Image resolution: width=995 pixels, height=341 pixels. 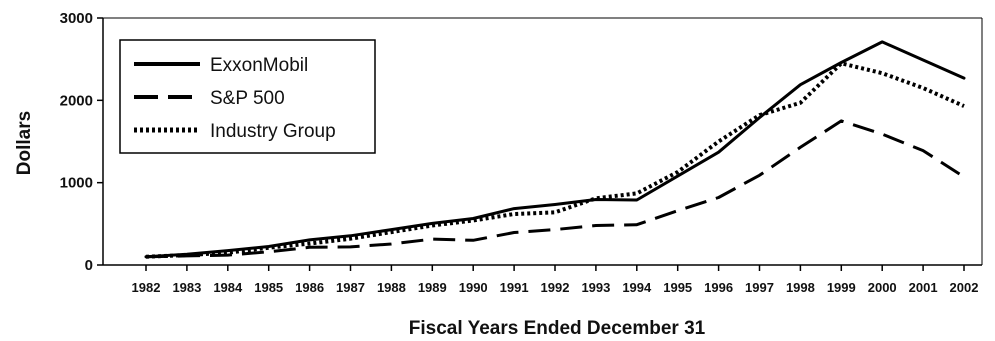 I want to click on y-axis-label: Dollars, so click(x=24, y=143).